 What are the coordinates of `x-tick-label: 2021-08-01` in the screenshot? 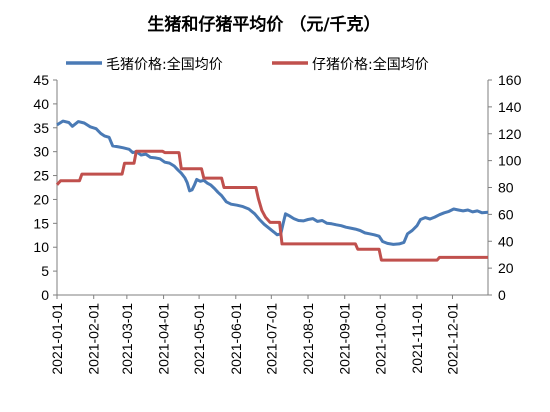 It's located at (308, 339).